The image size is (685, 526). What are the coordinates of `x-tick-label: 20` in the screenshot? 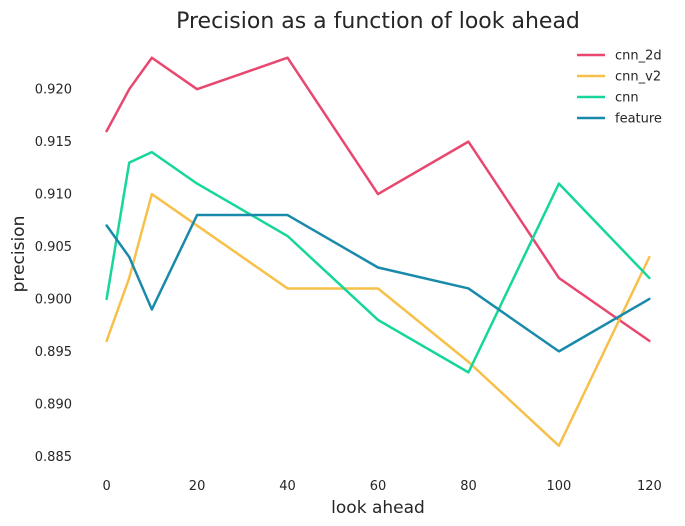 It's located at (197, 486).